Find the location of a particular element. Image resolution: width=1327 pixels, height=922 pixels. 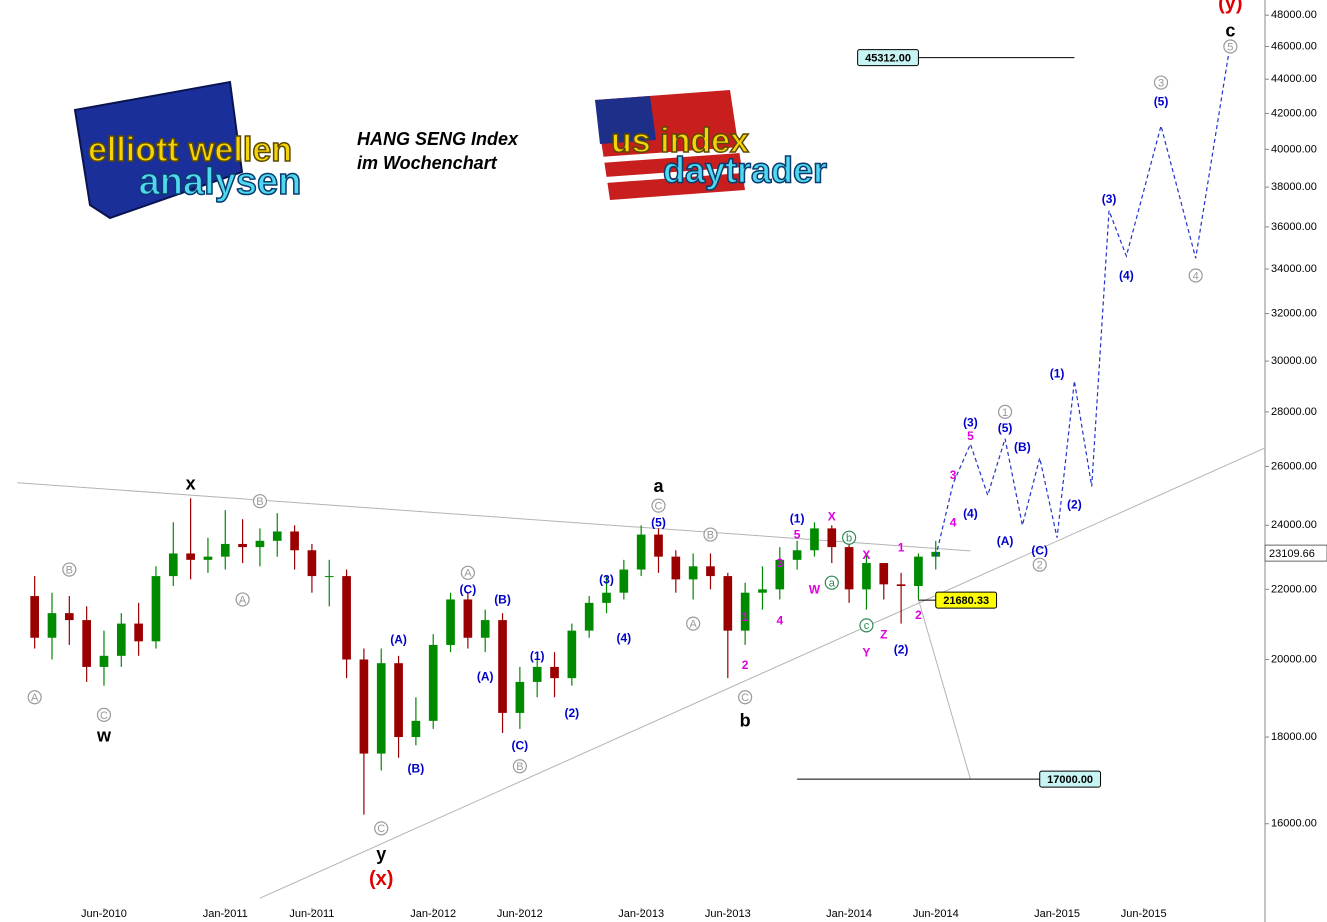

trendline is located at coordinates (944, 689).